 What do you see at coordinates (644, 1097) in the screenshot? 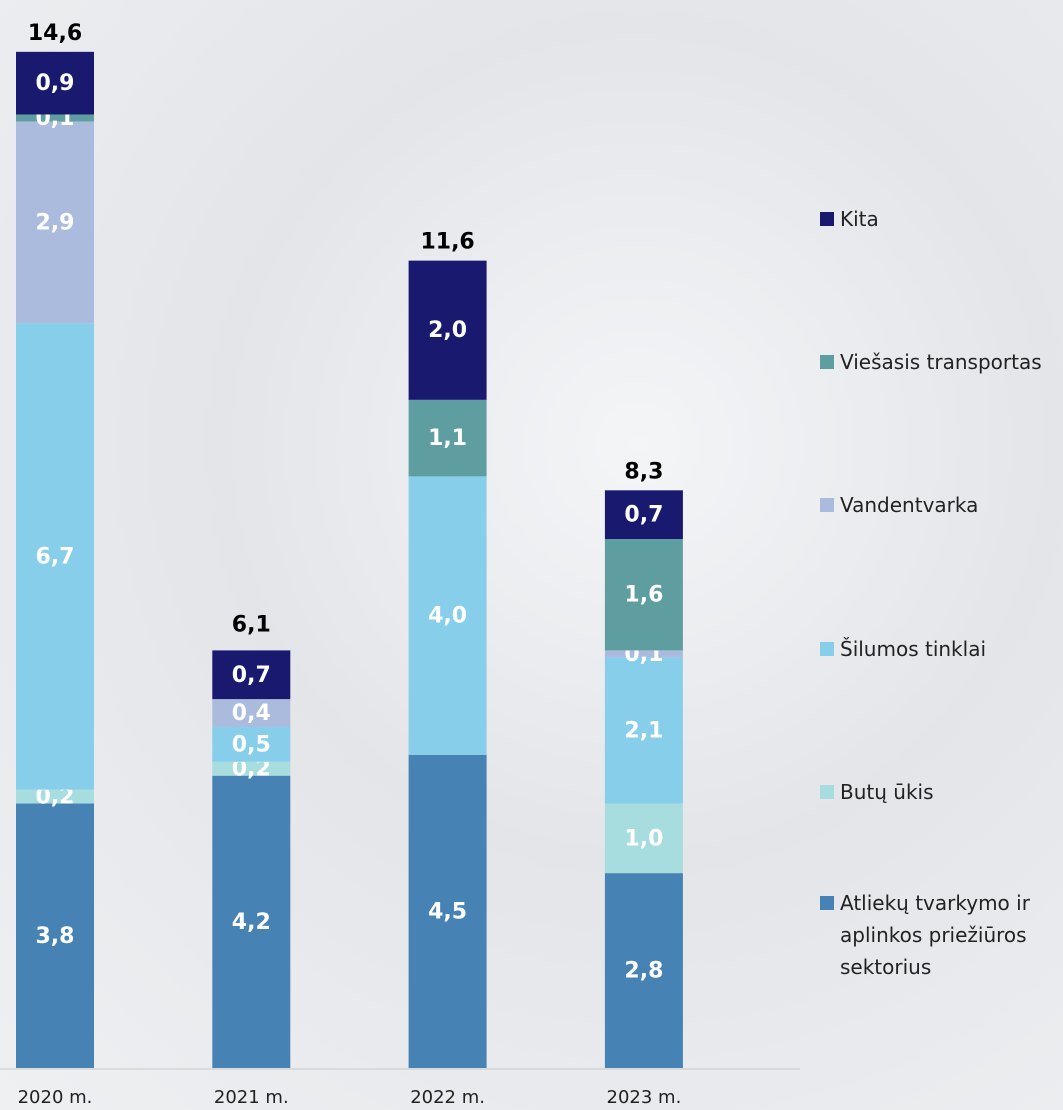
I see `x-tick-label: 2023 m.` at bounding box center [644, 1097].